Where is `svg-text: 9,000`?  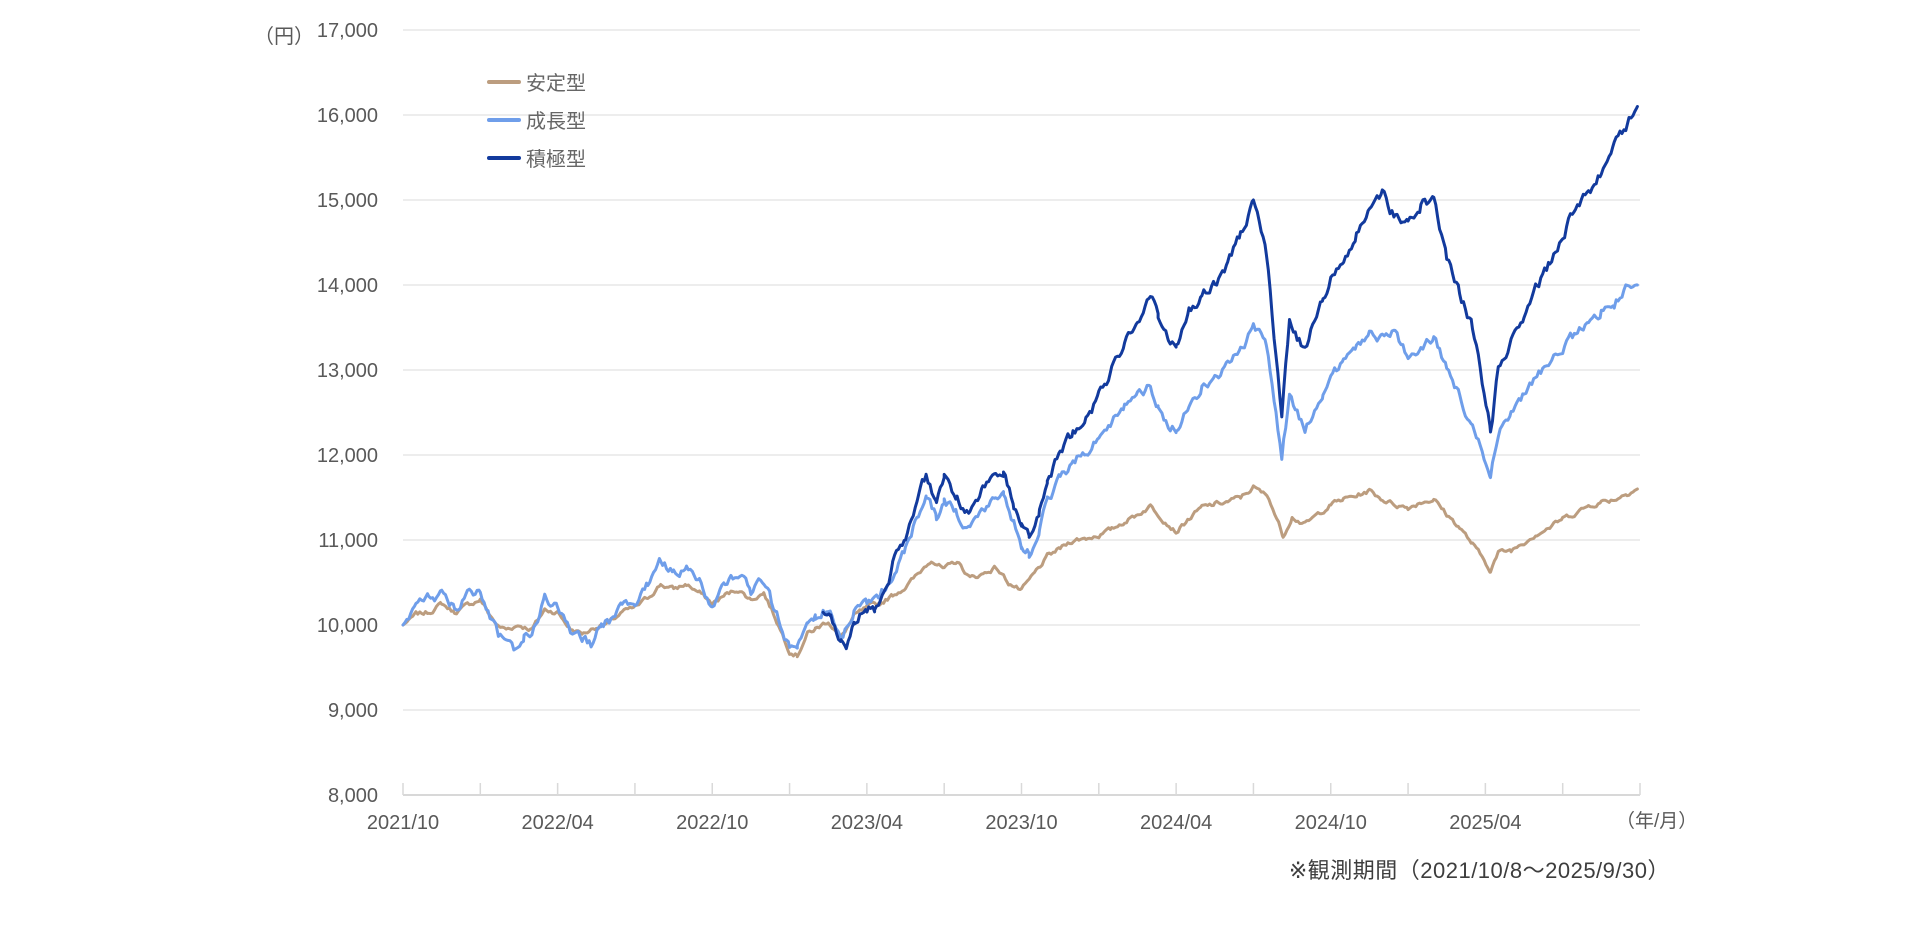
svg-text: 9,000 is located at coordinates (353, 711).